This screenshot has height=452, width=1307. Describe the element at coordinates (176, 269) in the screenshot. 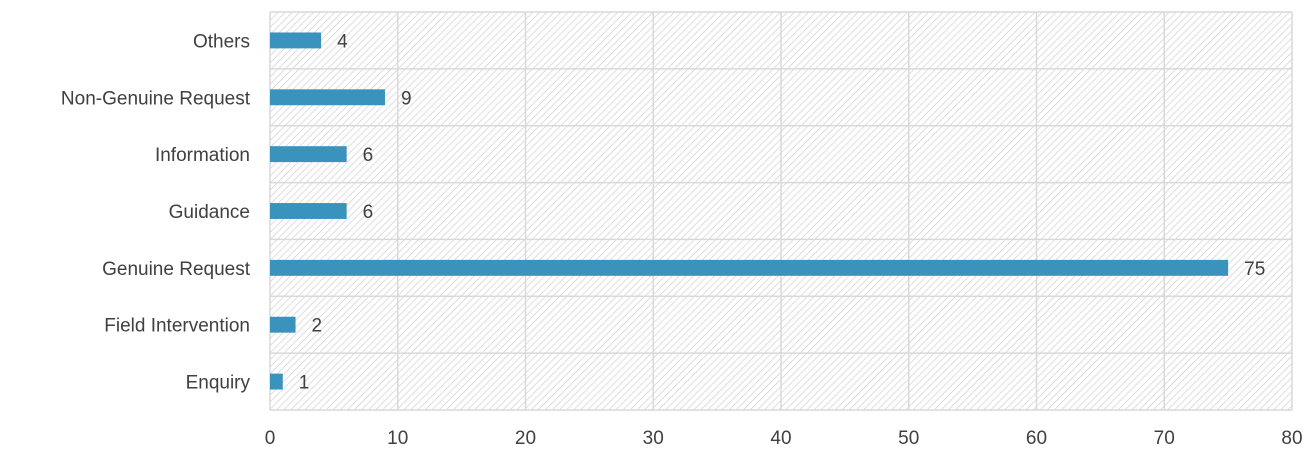

I see `category-label: Genuine Request` at that location.